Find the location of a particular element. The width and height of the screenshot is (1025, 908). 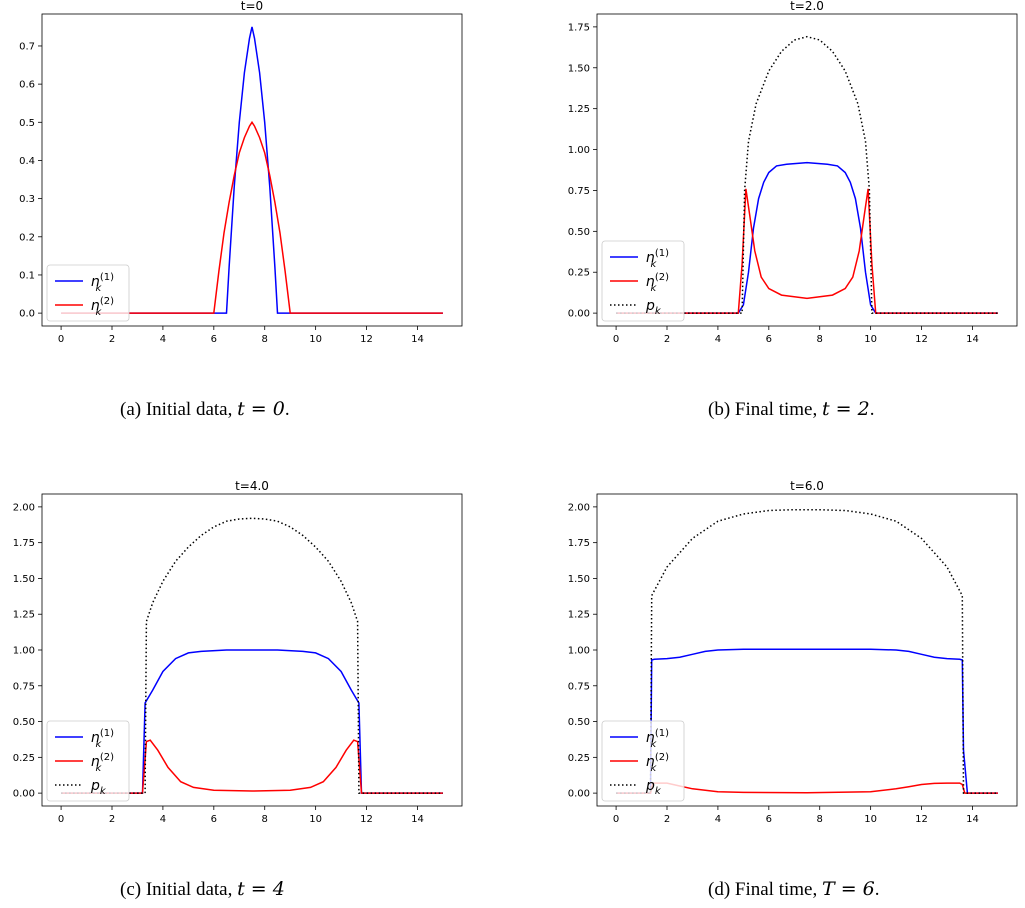

y-tick-label: 0.6 is located at coordinates (27, 85).